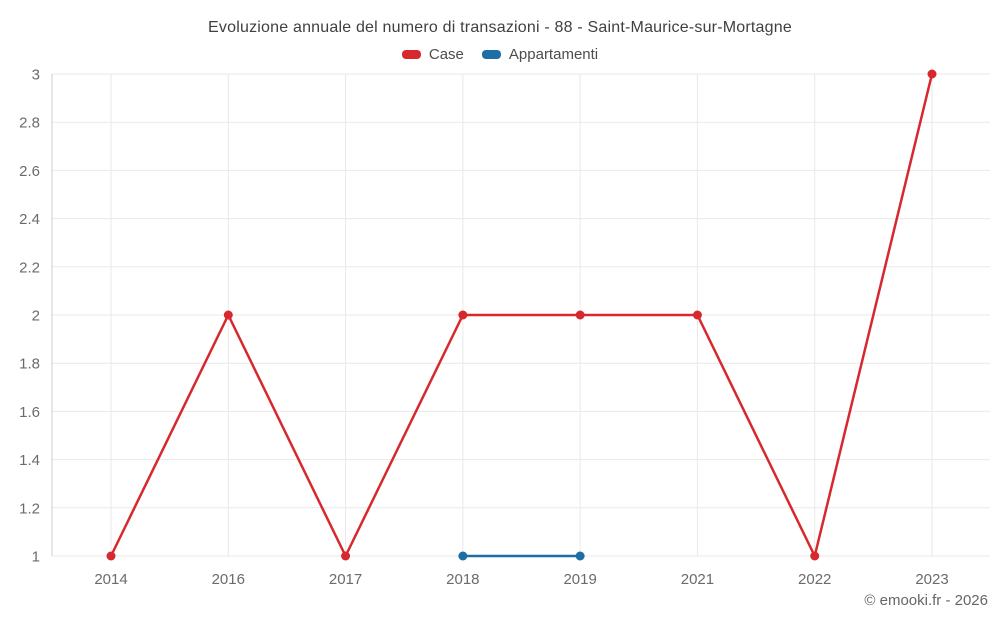 The width and height of the screenshot is (1000, 625). I want to click on legend-item-case: Case, so click(432, 54).